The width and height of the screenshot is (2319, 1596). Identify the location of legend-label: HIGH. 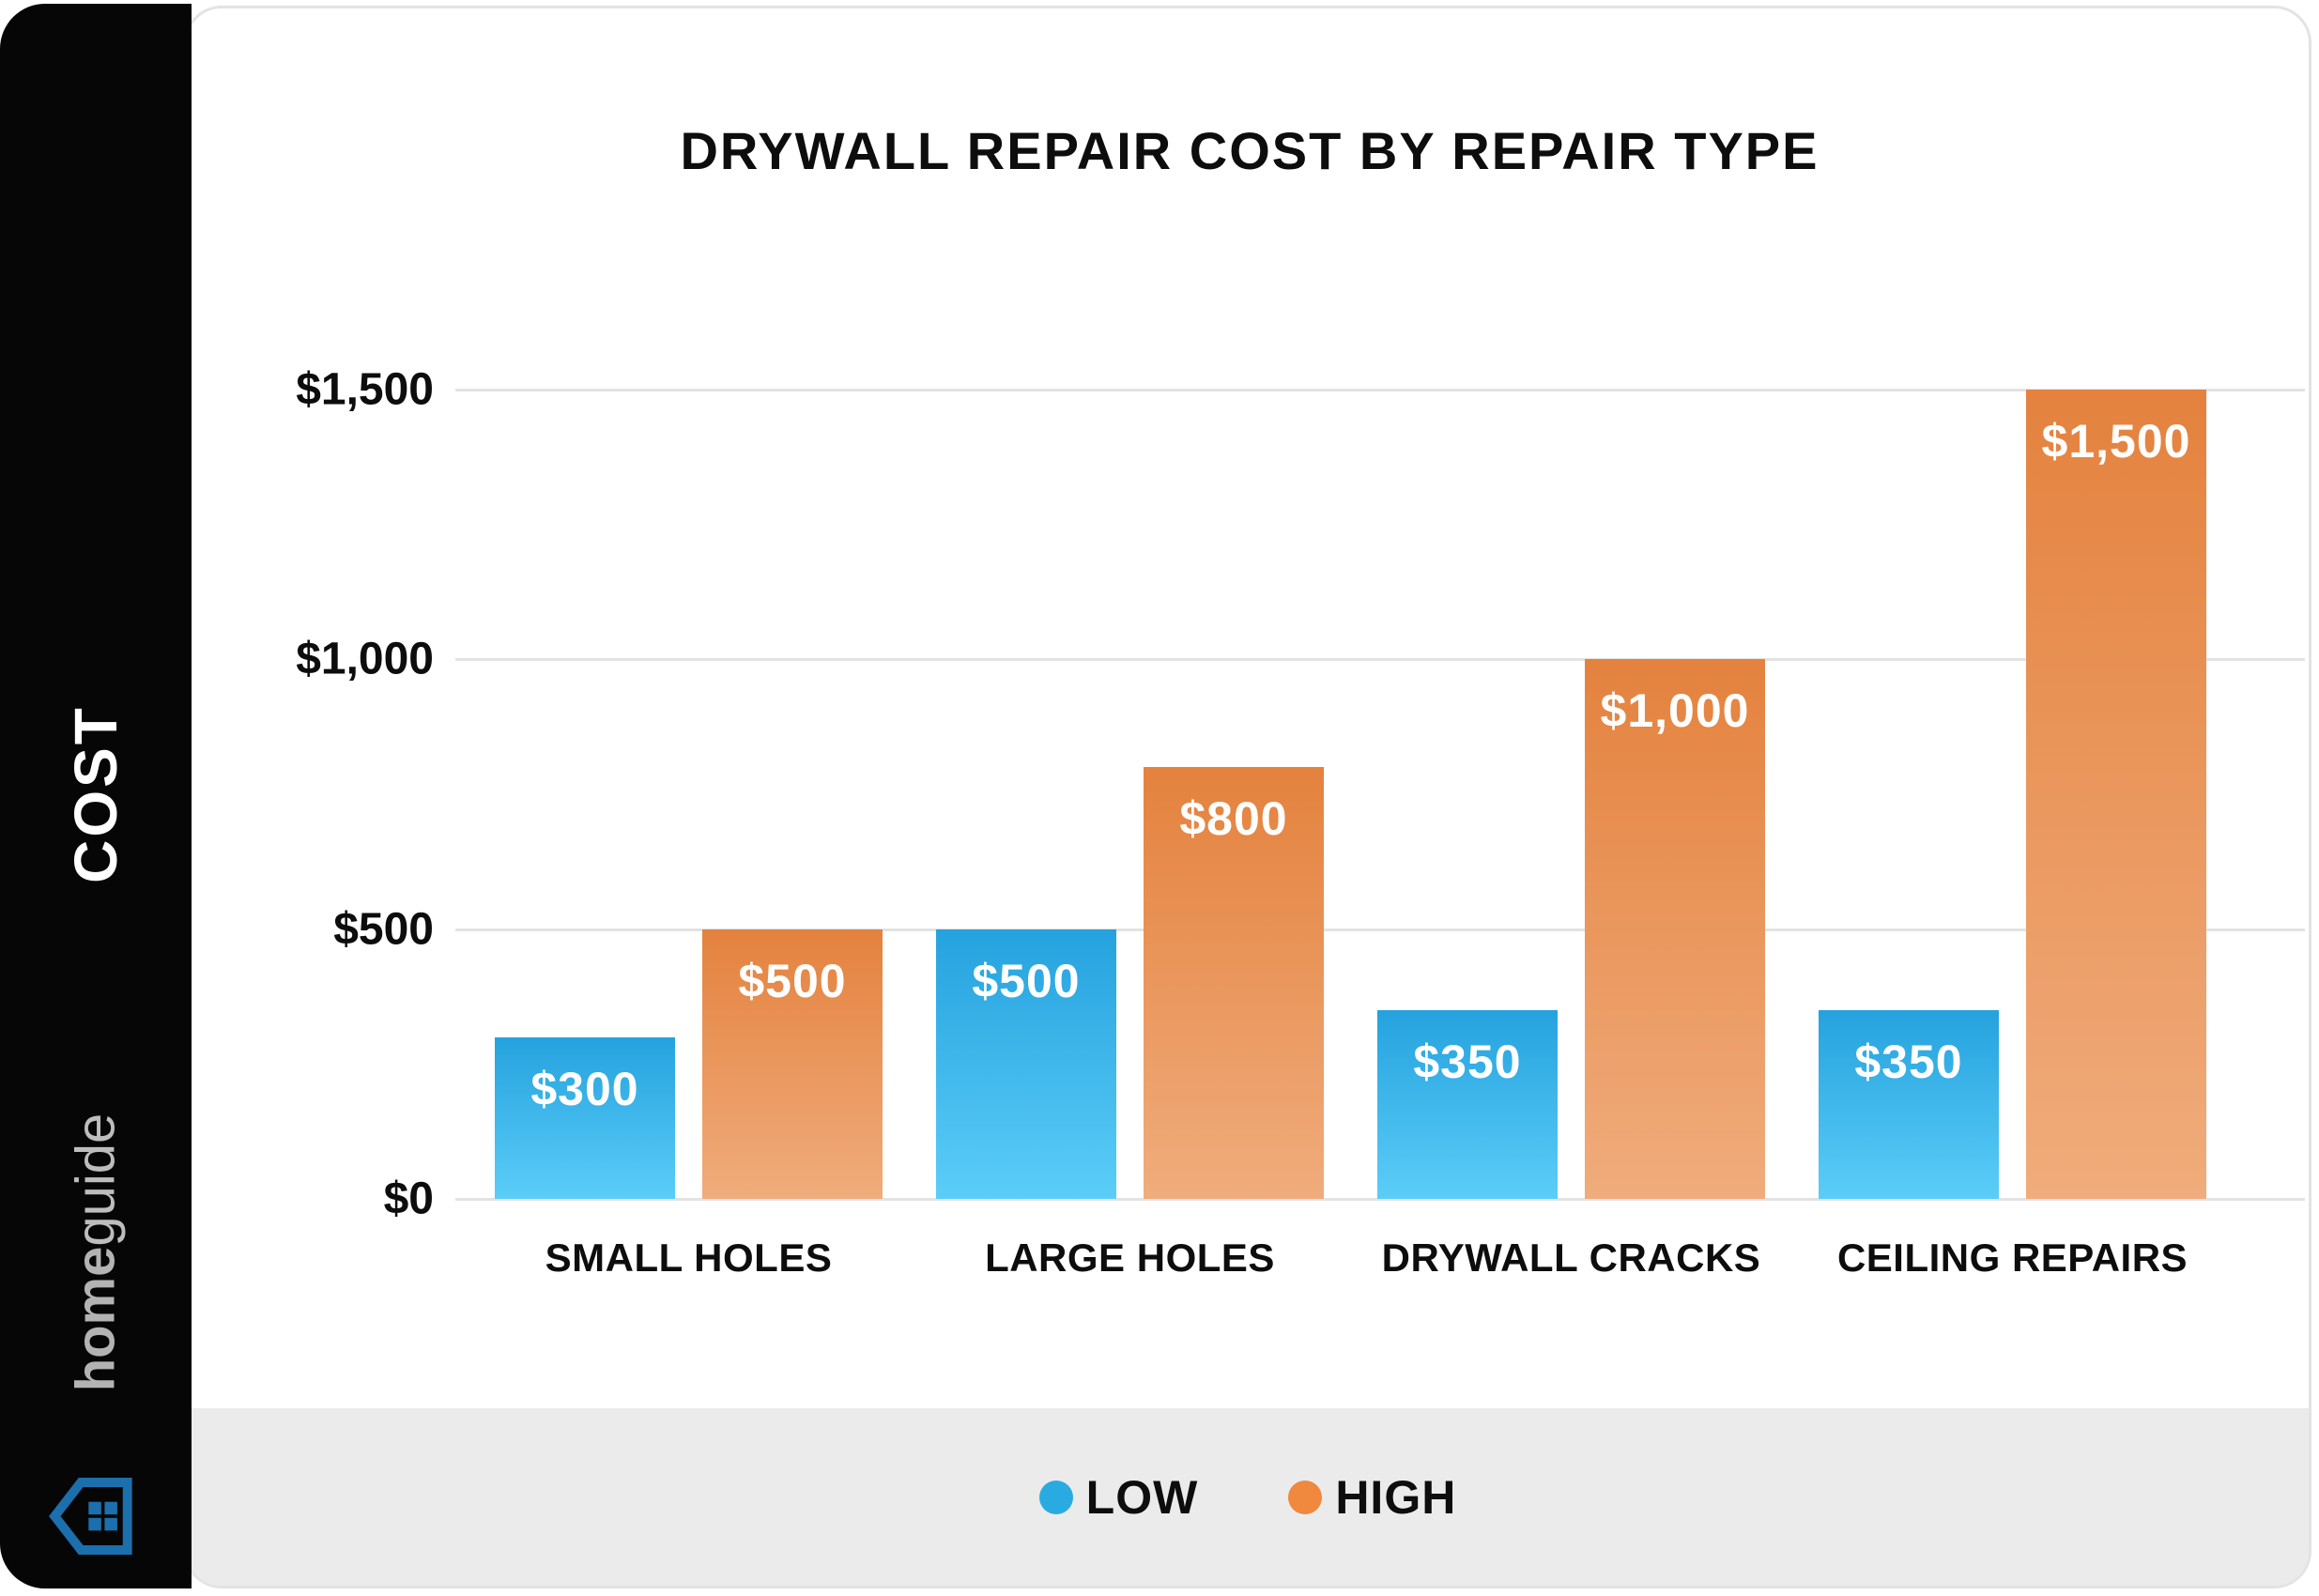
(1396, 1497).